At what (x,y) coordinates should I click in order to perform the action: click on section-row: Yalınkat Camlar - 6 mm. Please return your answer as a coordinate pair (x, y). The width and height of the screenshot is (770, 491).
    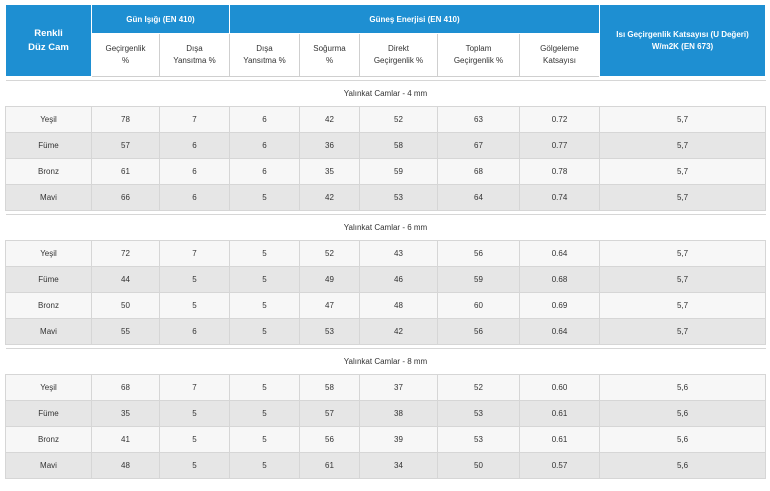
    Looking at the image, I should click on (385, 227).